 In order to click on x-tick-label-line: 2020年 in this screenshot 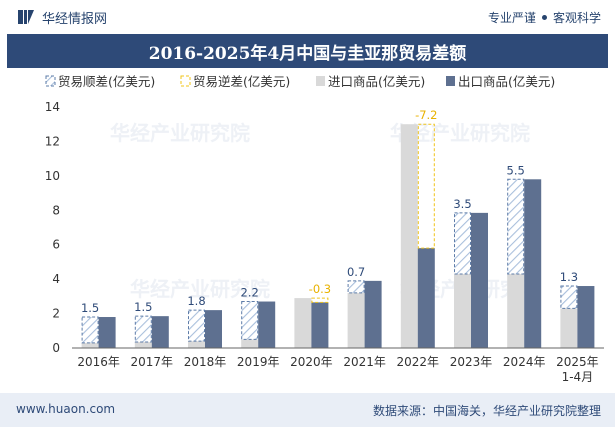, I will do `click(311, 362)`.